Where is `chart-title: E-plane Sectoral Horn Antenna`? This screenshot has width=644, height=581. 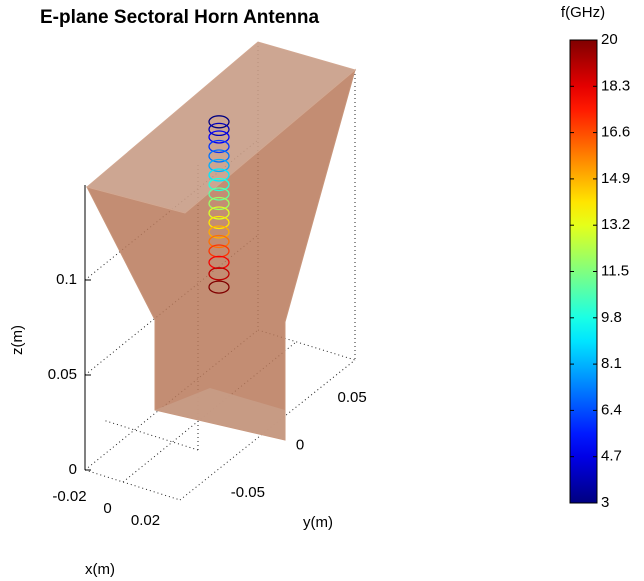
chart-title: E-plane Sectoral Horn Antenna is located at coordinates (179, 17).